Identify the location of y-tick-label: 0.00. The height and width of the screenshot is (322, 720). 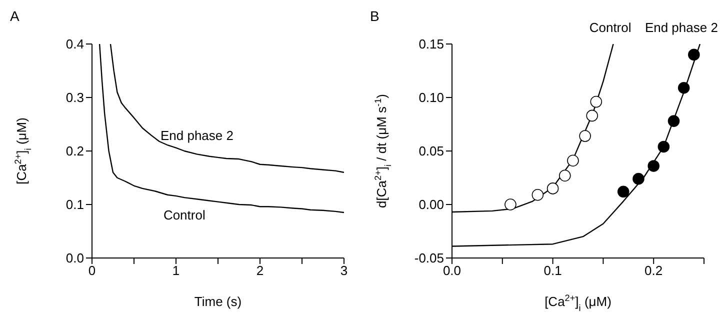
(431, 204).